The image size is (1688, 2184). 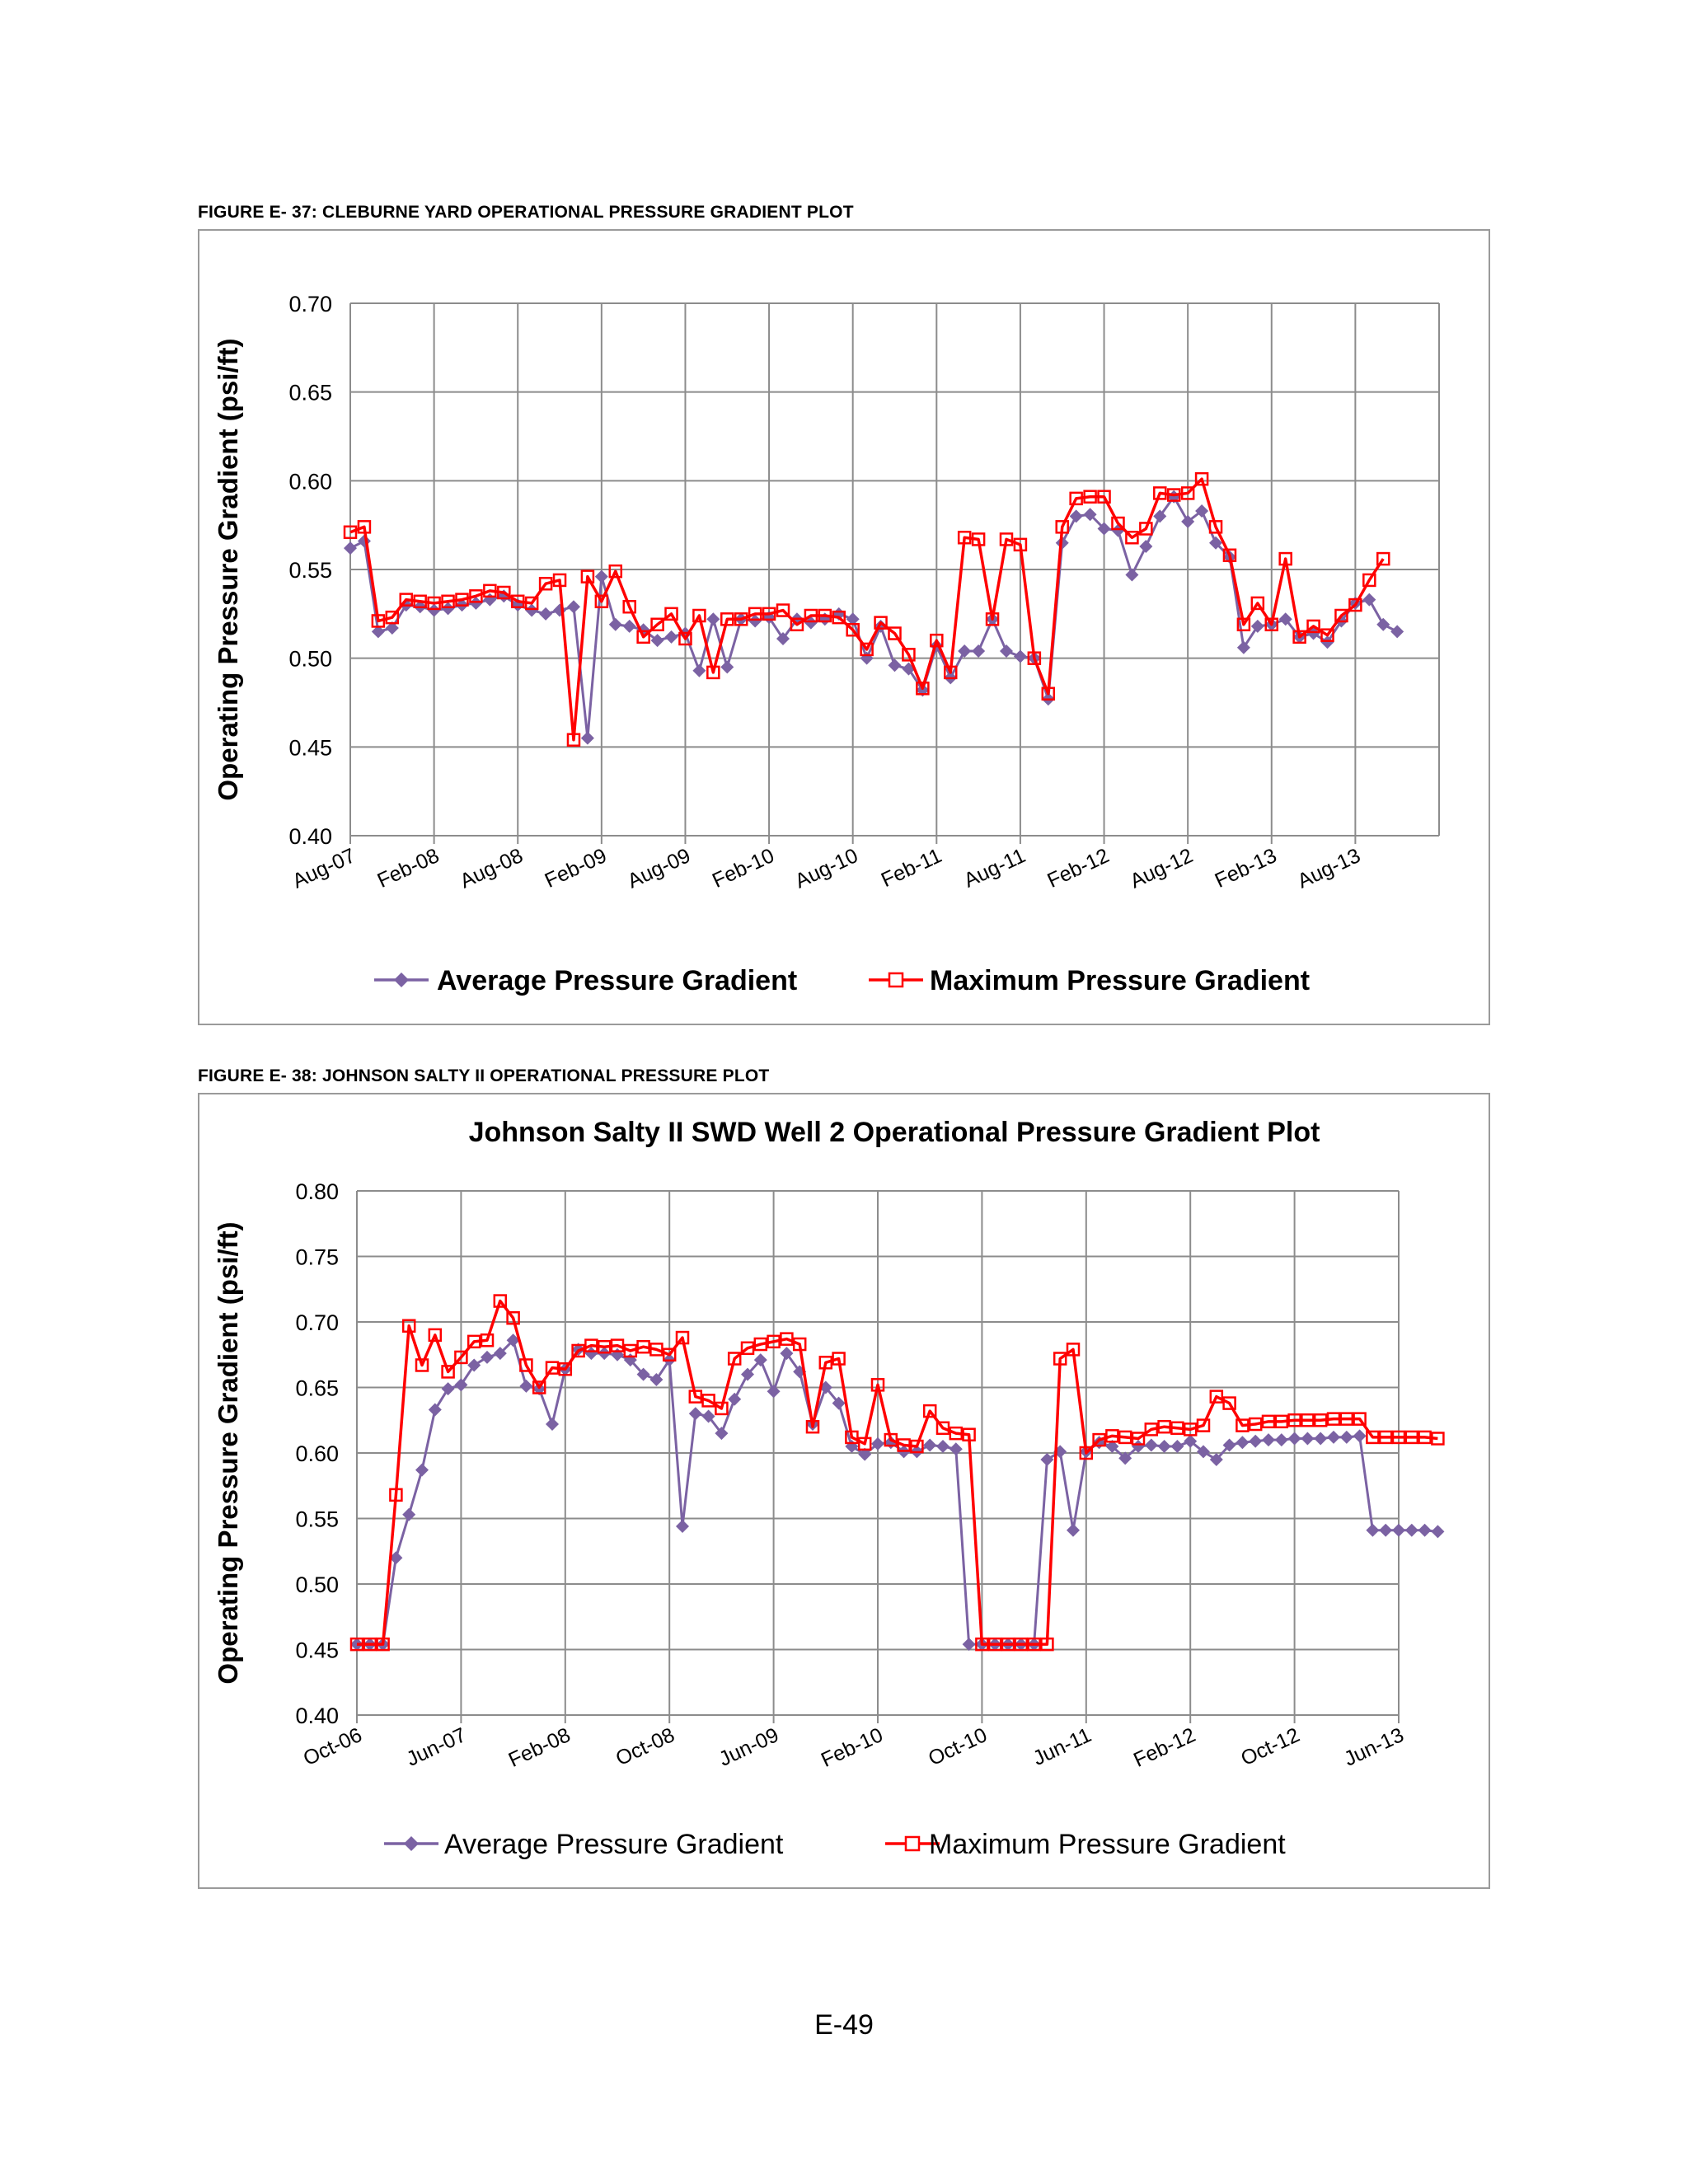 What do you see at coordinates (1120, 980) in the screenshot?
I see `maximum-legend-label: Maximum Pressure Gradient` at bounding box center [1120, 980].